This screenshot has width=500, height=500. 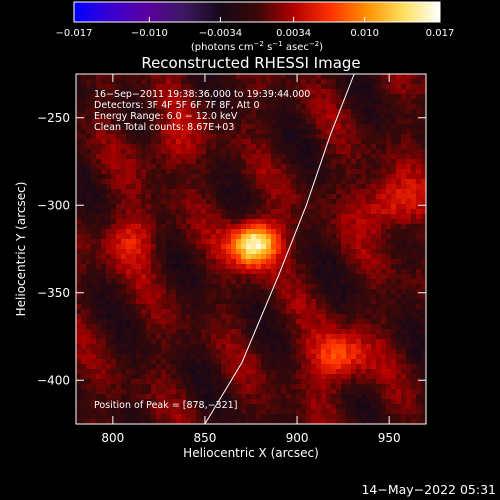 I want to click on y-tick-label: −300, so click(x=53, y=205).